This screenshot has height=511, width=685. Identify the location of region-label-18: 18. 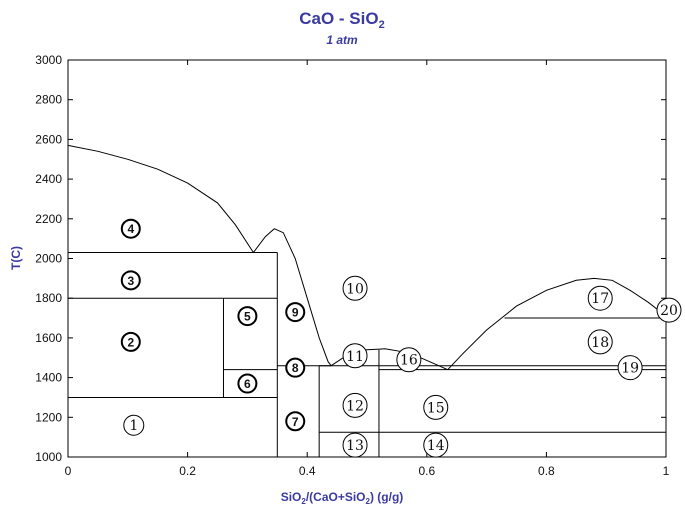
(600, 342).